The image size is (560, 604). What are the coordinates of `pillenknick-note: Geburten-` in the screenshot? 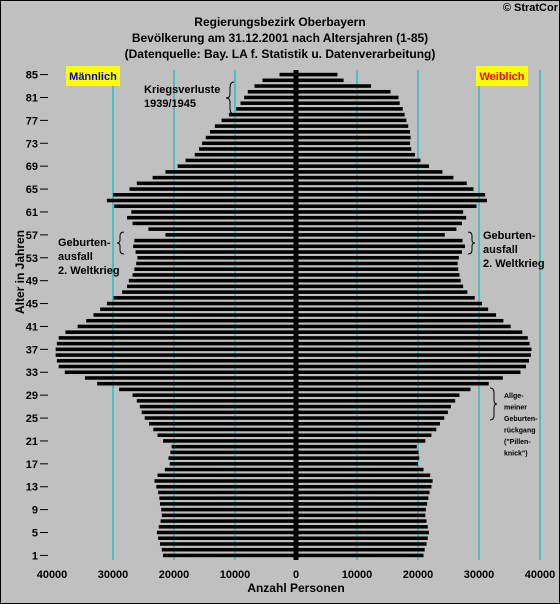 It's located at (521, 419).